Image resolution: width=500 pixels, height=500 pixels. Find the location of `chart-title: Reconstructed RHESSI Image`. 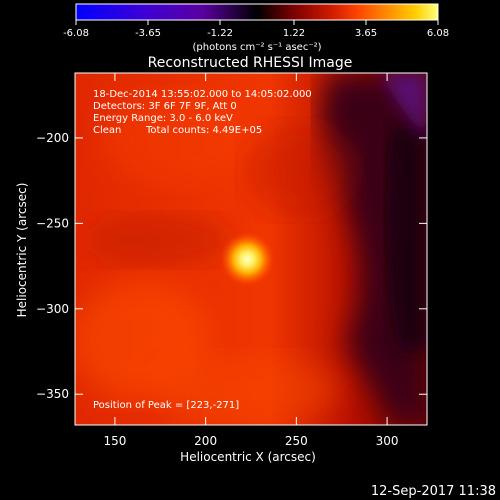

chart-title: Reconstructed RHESSI Image is located at coordinates (250, 63).